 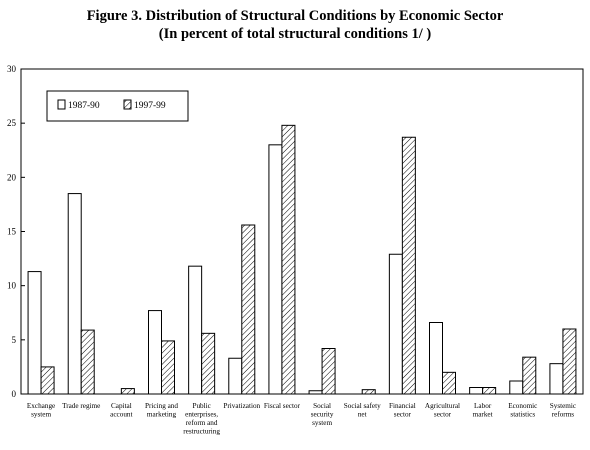 I want to click on x-category-label-line: Pricing and, so click(x=161, y=406).